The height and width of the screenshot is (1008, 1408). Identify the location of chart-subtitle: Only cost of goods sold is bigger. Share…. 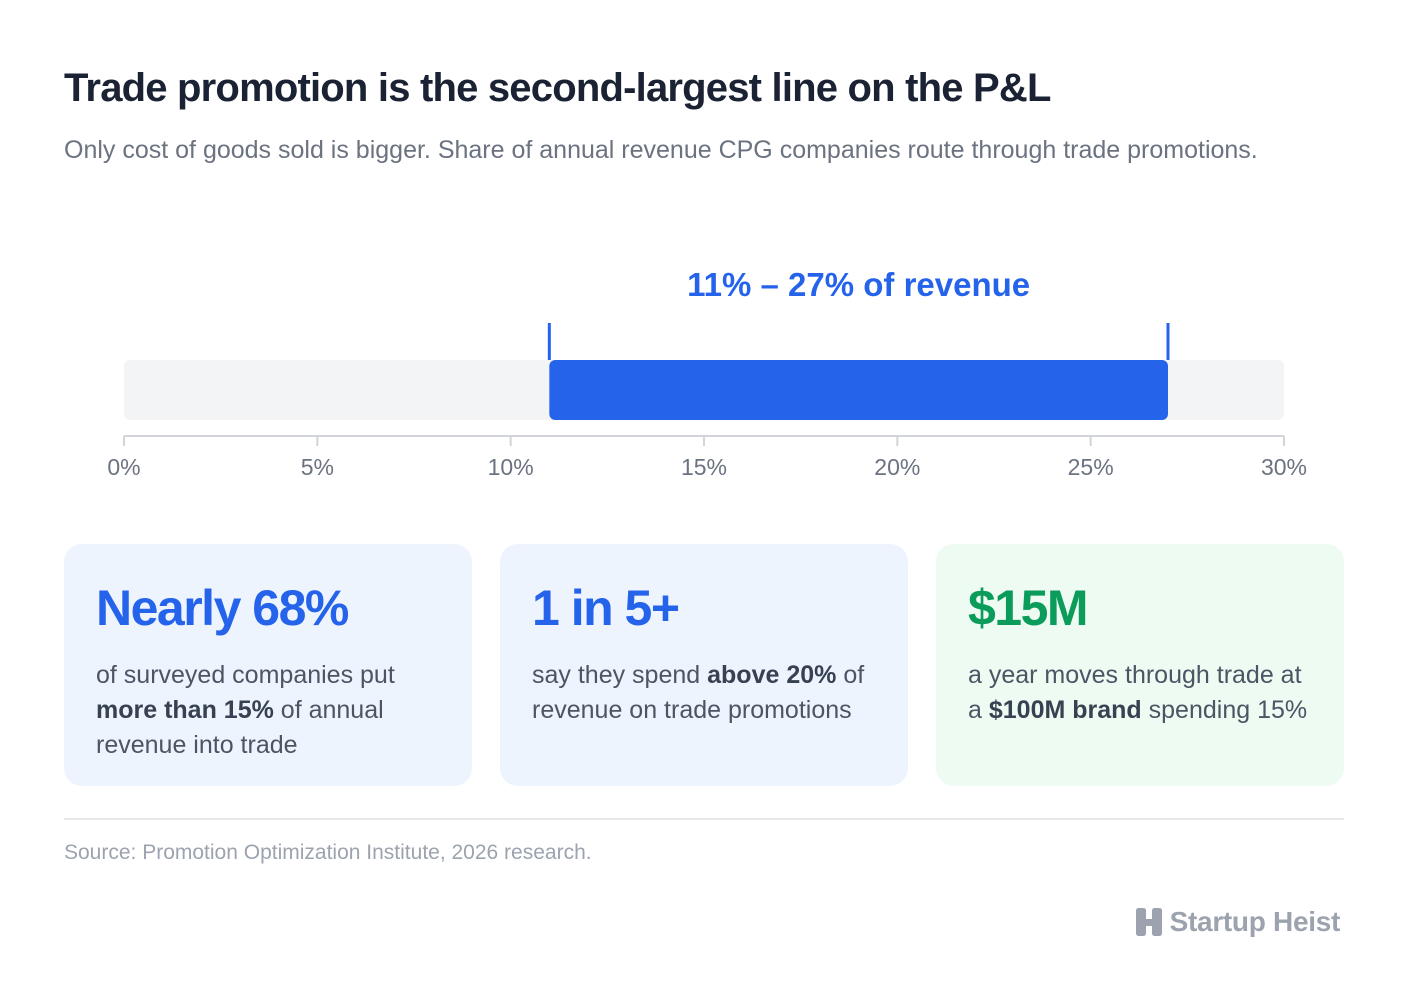
(661, 150).